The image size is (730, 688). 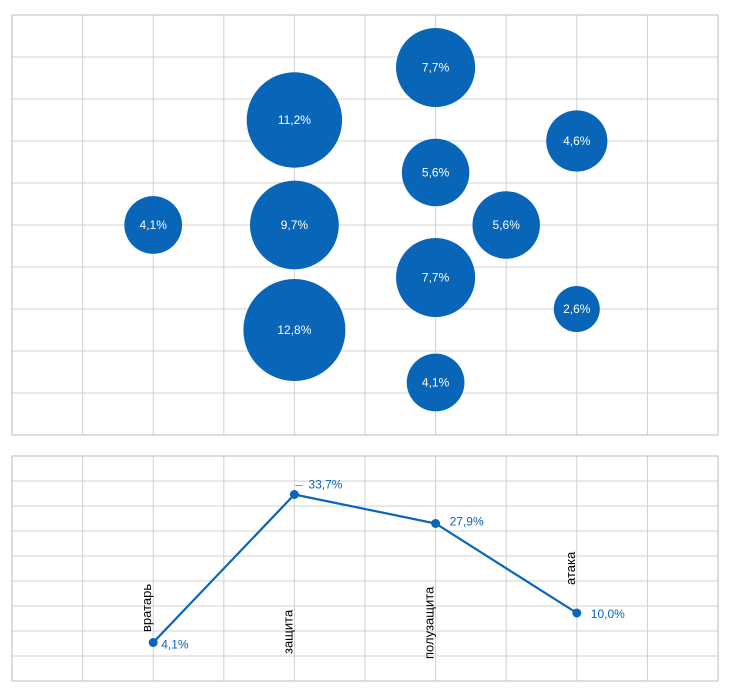 I want to click on bubble-value-label: 11,2%, so click(x=294, y=120).